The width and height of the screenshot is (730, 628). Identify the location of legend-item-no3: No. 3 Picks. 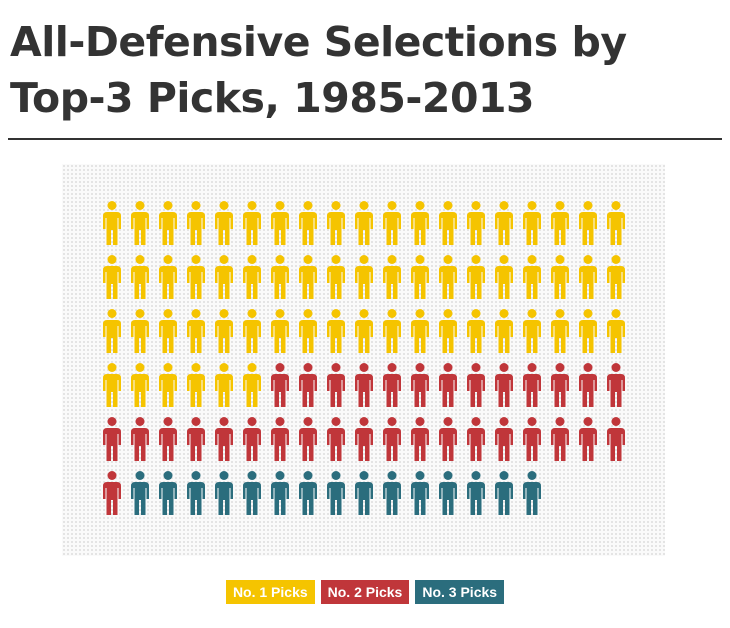
(460, 592).